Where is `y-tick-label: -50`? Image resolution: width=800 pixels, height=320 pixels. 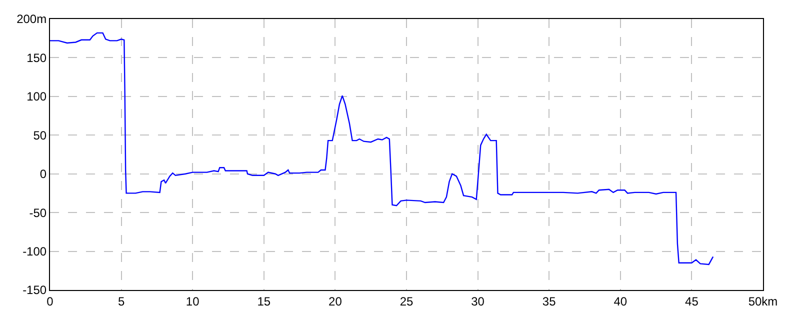 y-tick-label: -50 is located at coordinates (38, 213).